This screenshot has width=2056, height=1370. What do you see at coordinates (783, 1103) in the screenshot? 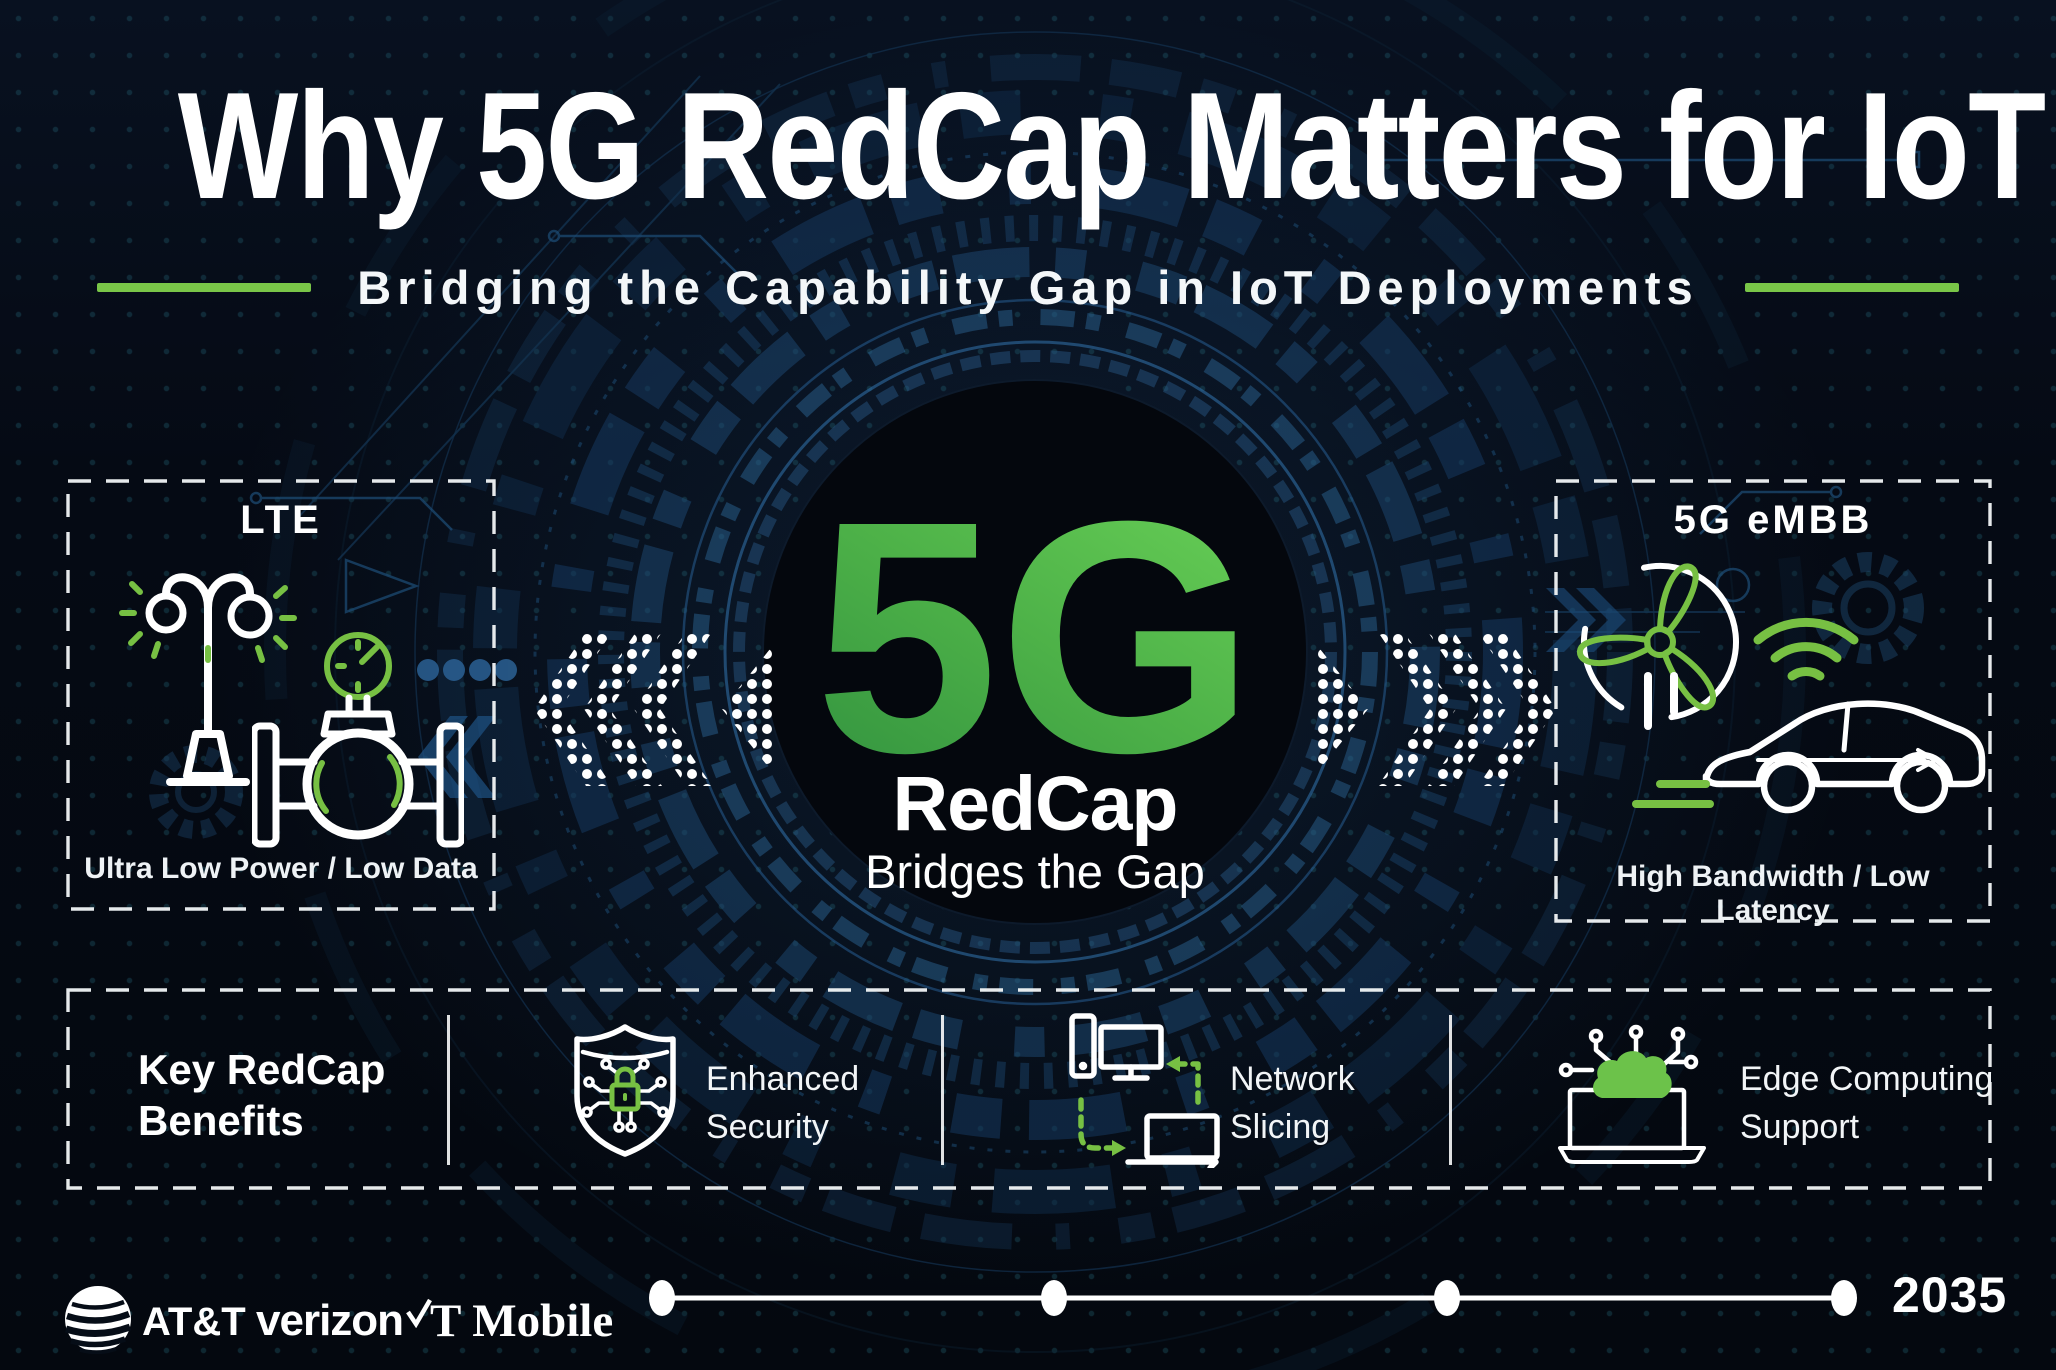
I see `benefit-label: Enhanced Security` at bounding box center [783, 1103].